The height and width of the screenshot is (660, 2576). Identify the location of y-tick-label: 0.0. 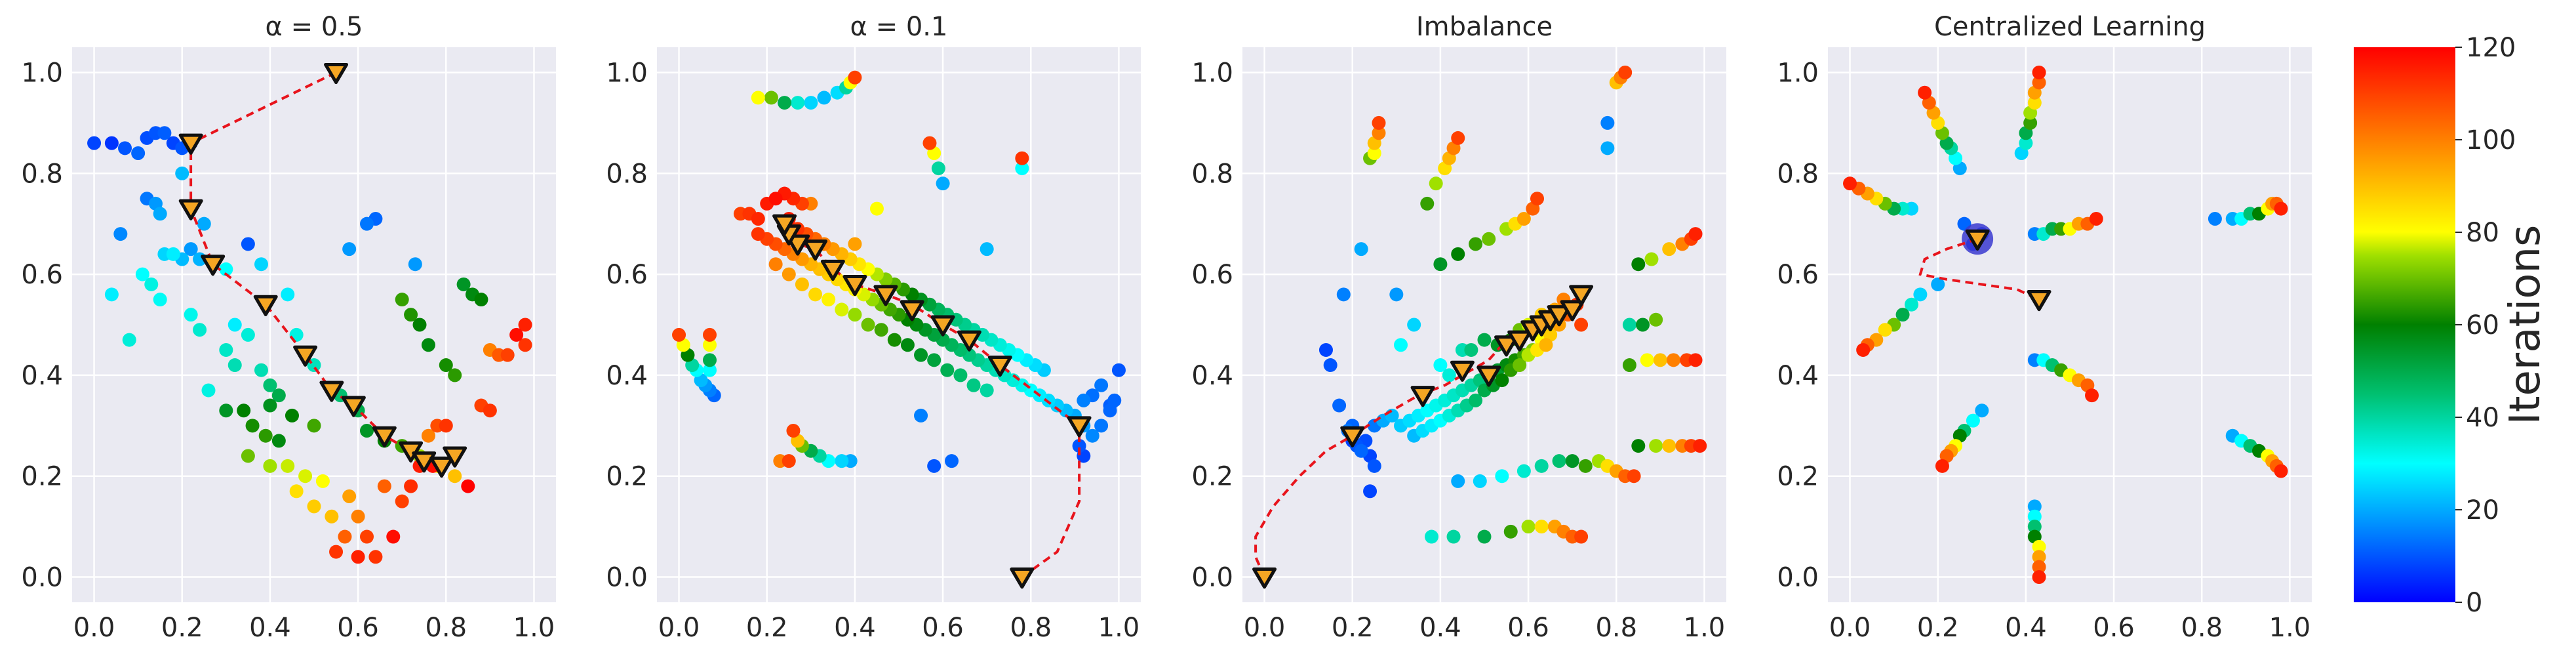
(42, 578).